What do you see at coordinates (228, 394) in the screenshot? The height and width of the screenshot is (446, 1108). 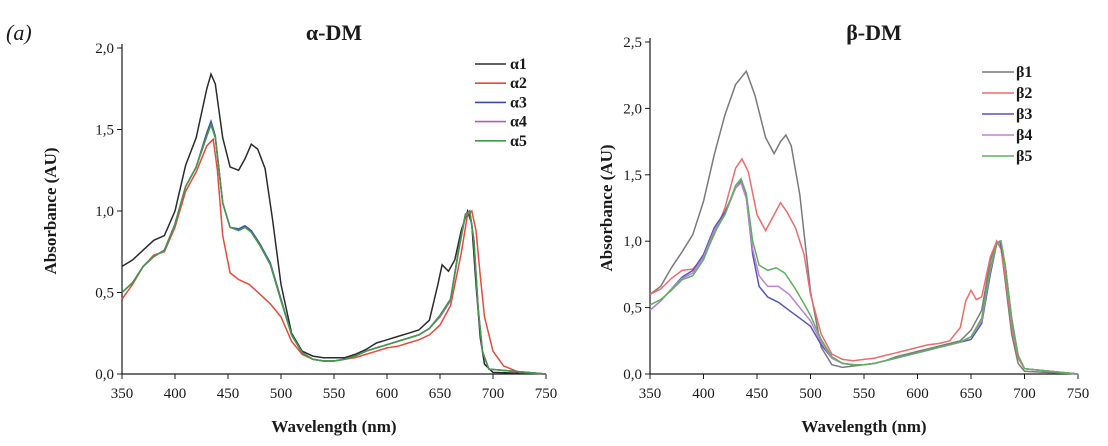 I see `alpha-x-tick-label: 450` at bounding box center [228, 394].